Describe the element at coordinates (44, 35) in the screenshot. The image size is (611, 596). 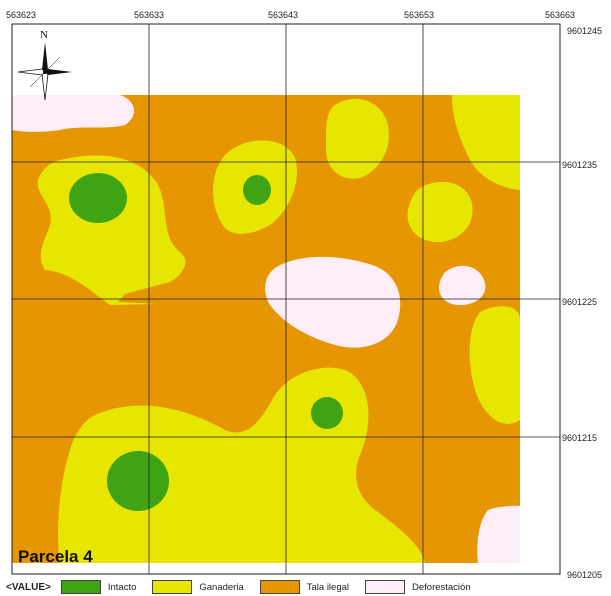
I see `north-label: N` at that location.